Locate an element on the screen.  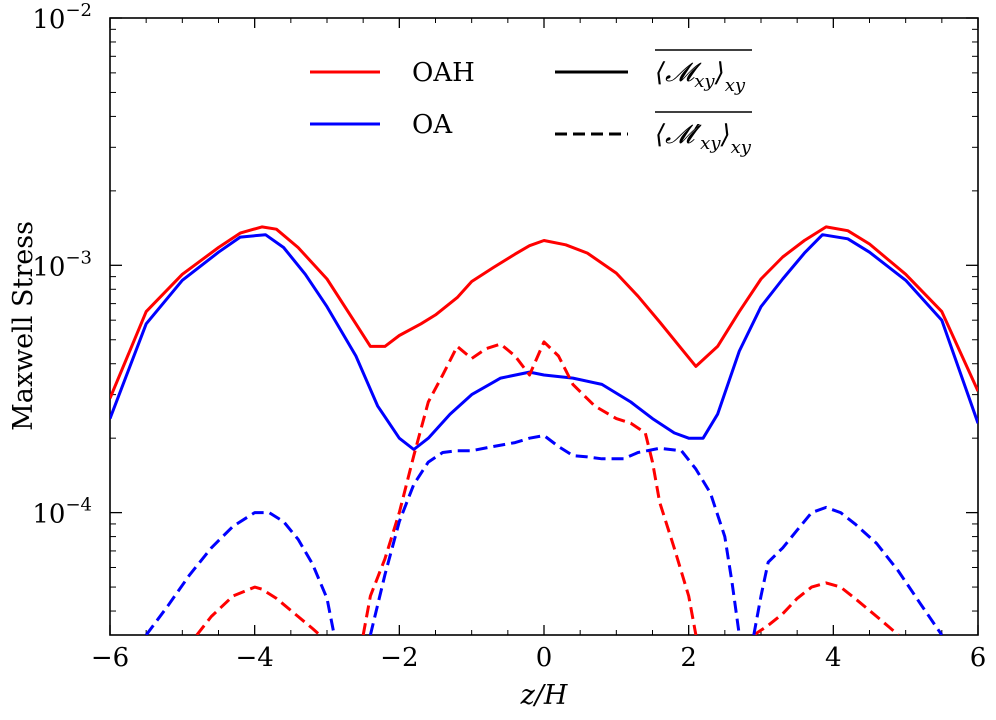
y-axis-label: Maxwell Stress is located at coordinates (23, 326).